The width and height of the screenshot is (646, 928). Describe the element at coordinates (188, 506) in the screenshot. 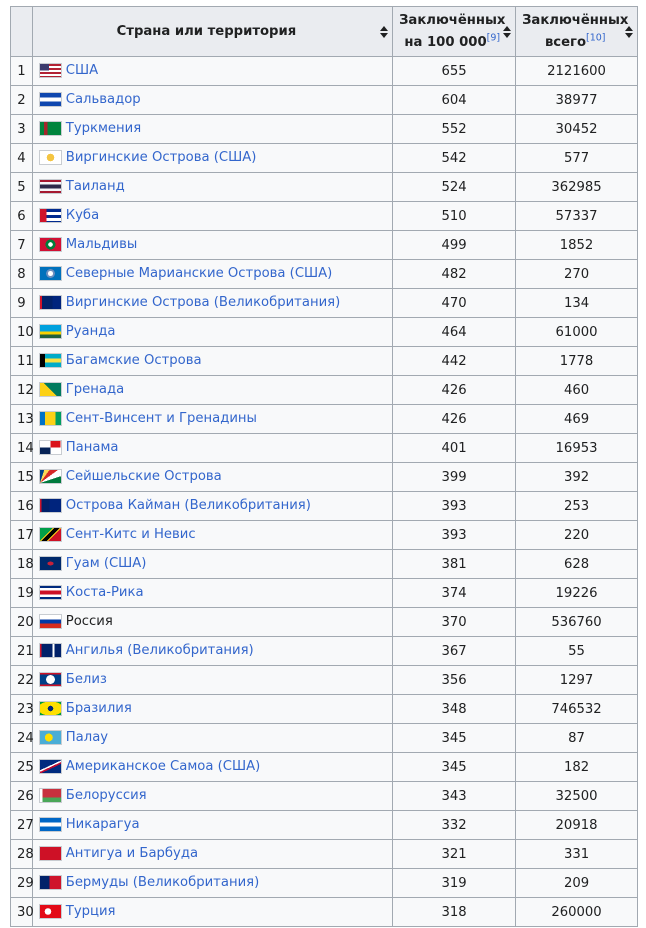

I see `country-link: Острова Кайман (Великобритания)` at that location.